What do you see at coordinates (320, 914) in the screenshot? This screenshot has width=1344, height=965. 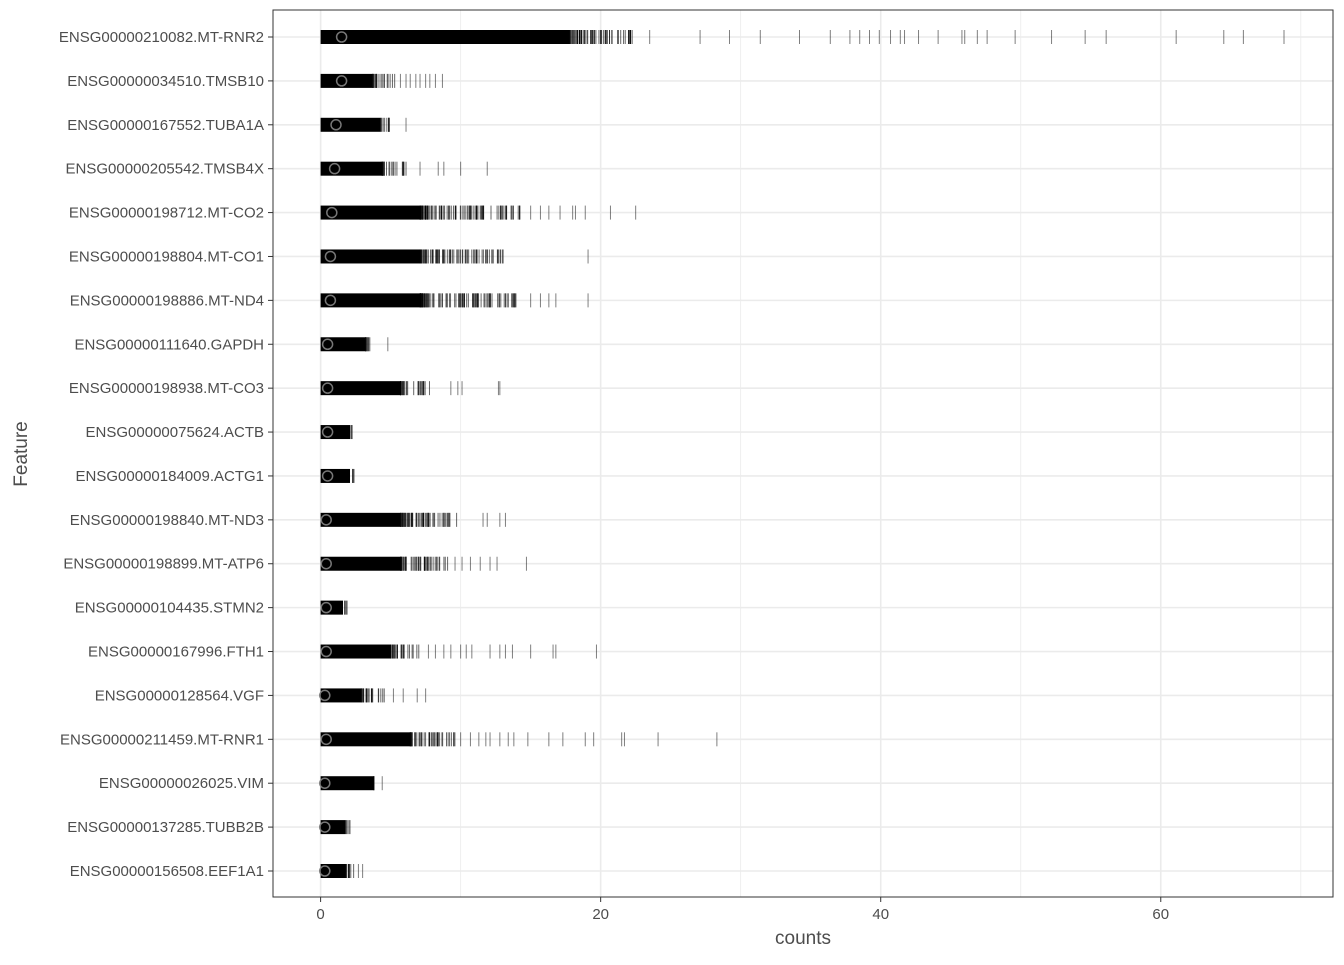 I see `x-tick-label: 0` at bounding box center [320, 914].